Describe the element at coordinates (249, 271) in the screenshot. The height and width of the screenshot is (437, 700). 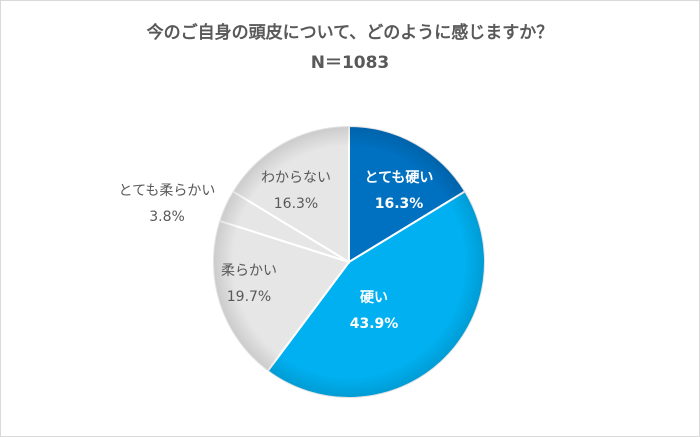
I see `slice-label-text: 柔らかい` at that location.